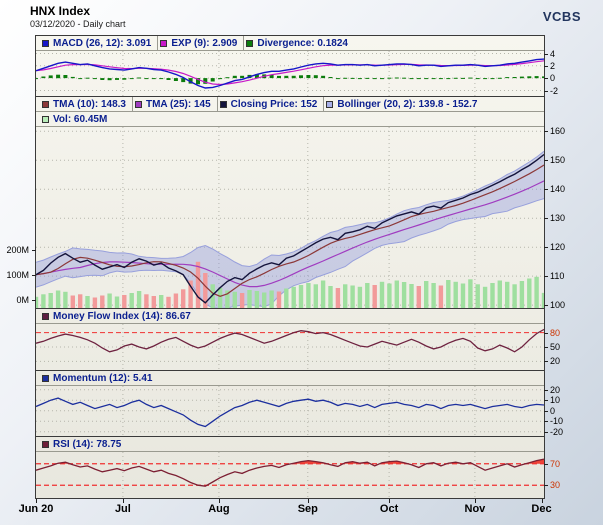 Image resolution: width=603 pixels, height=525 pixels. Describe the element at coordinates (290, 73) in the screenshot. I see `macd-plot` at that location.